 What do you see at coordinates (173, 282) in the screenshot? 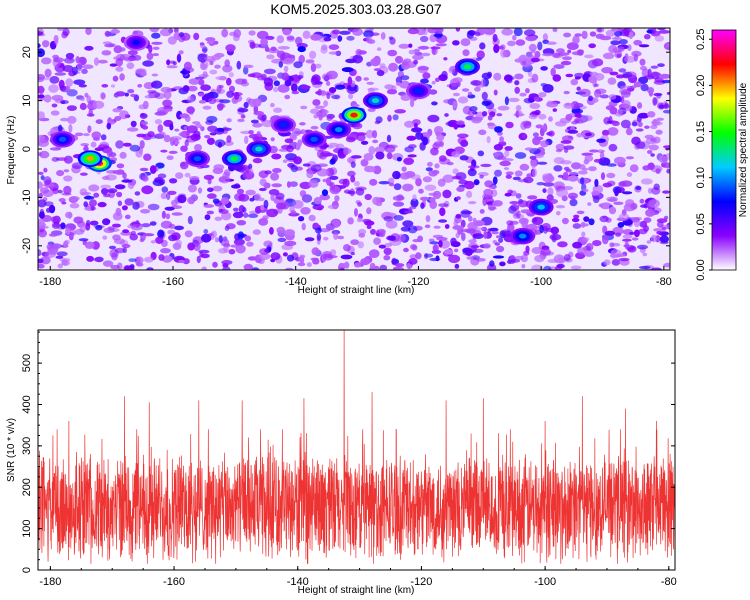
I see `heatmap-xtick-label: -160` at bounding box center [173, 282].